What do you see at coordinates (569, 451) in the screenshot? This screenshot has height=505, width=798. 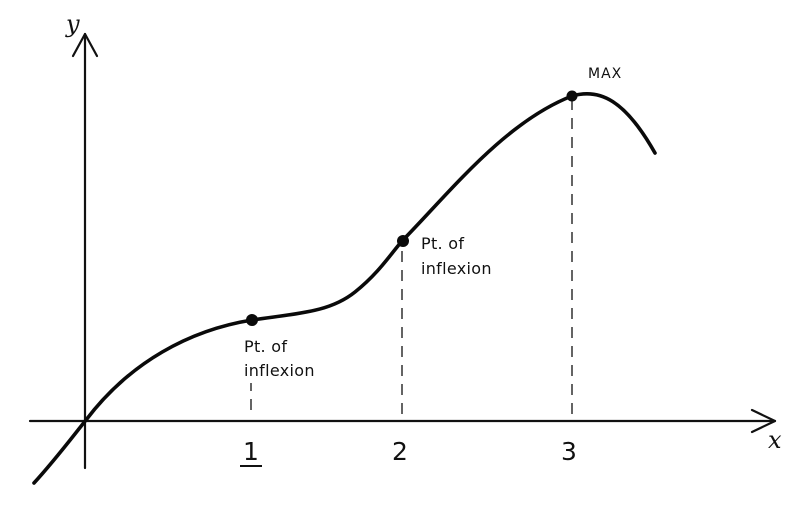 I see `x-tick-label-3: 3` at bounding box center [569, 451].